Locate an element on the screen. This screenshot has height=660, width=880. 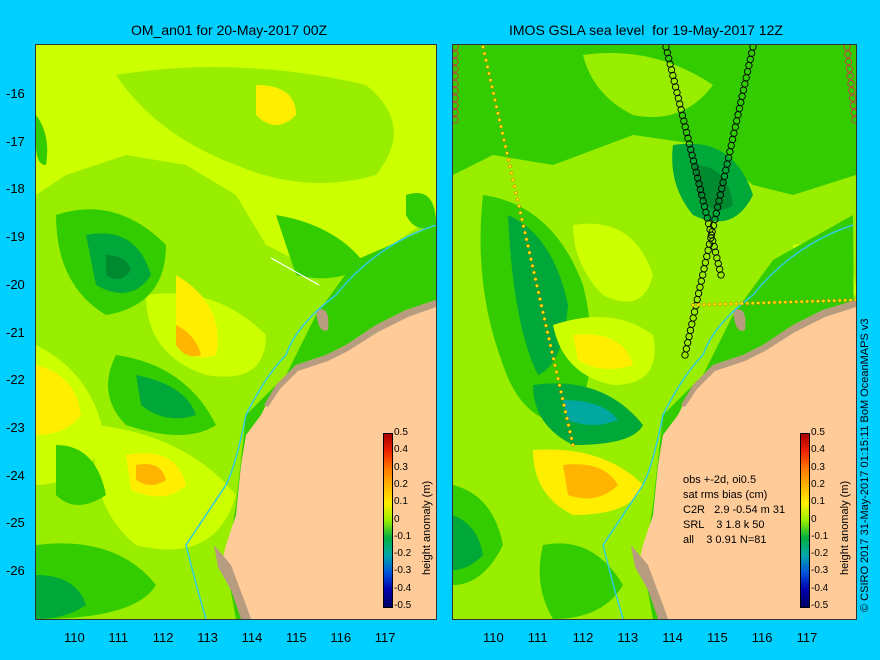
lon-tick-label: 113 is located at coordinates (628, 637).